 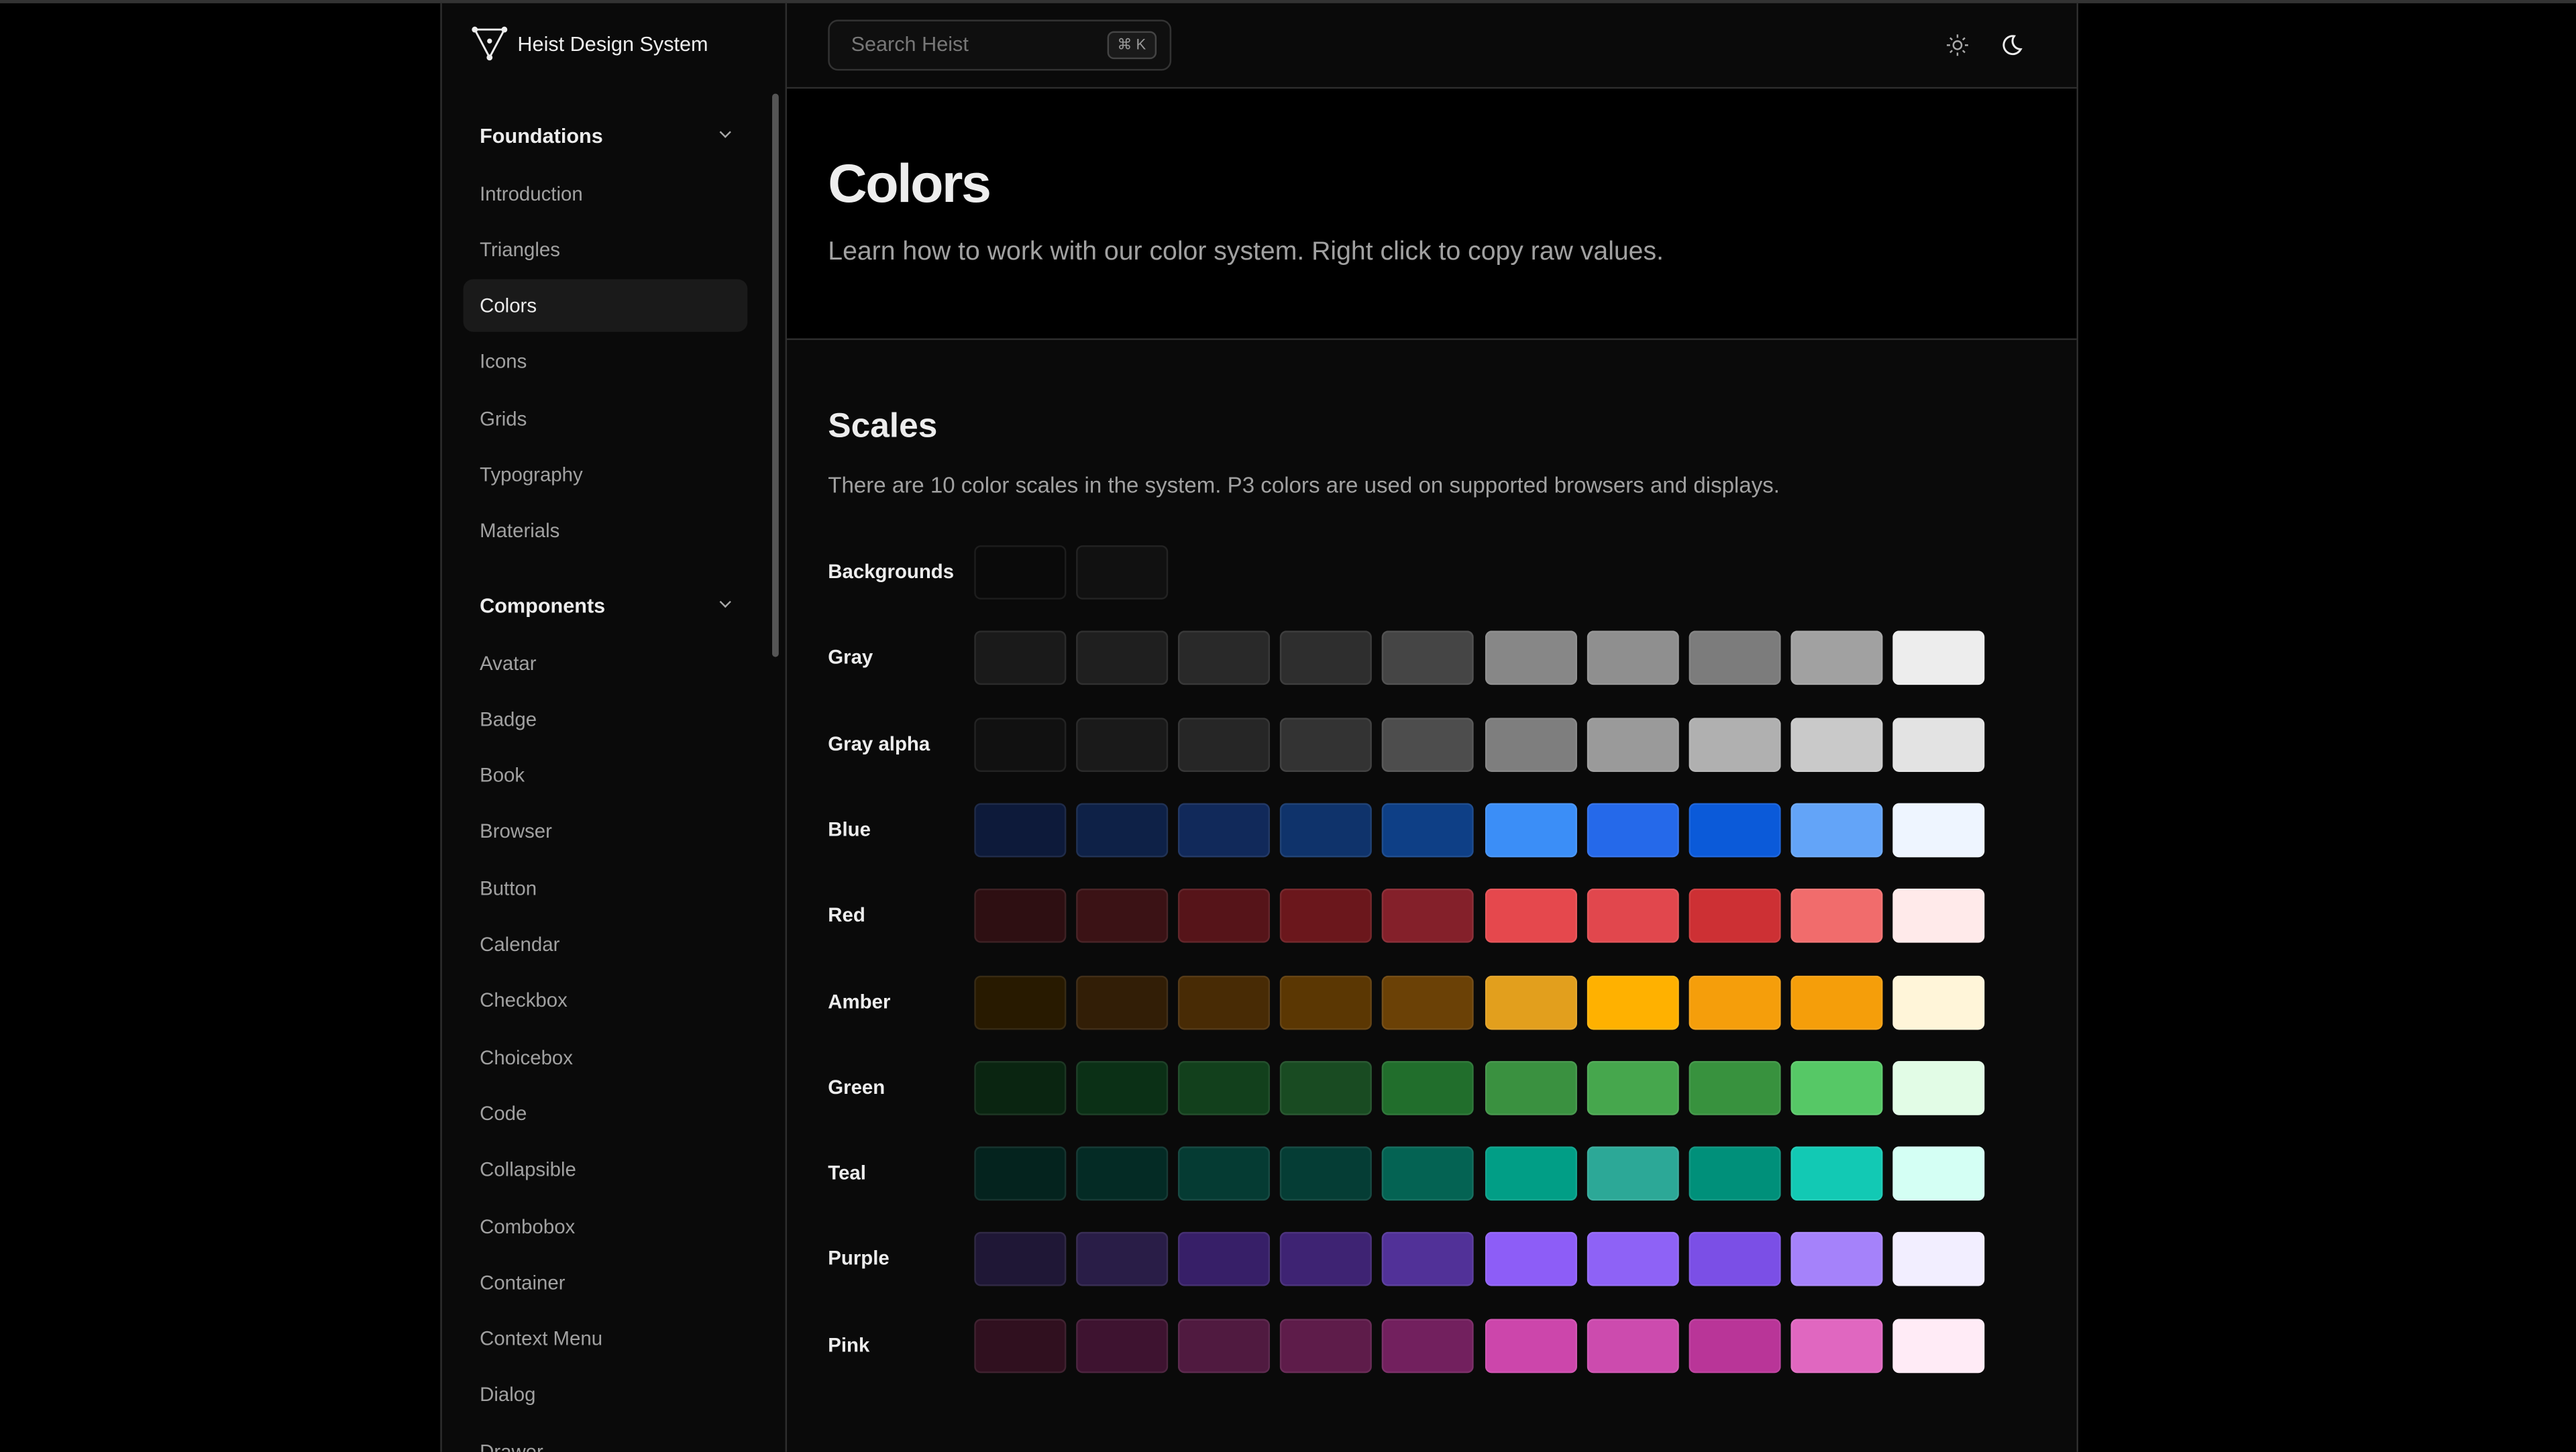 I want to click on dark-theme-button, so click(x=2011, y=45).